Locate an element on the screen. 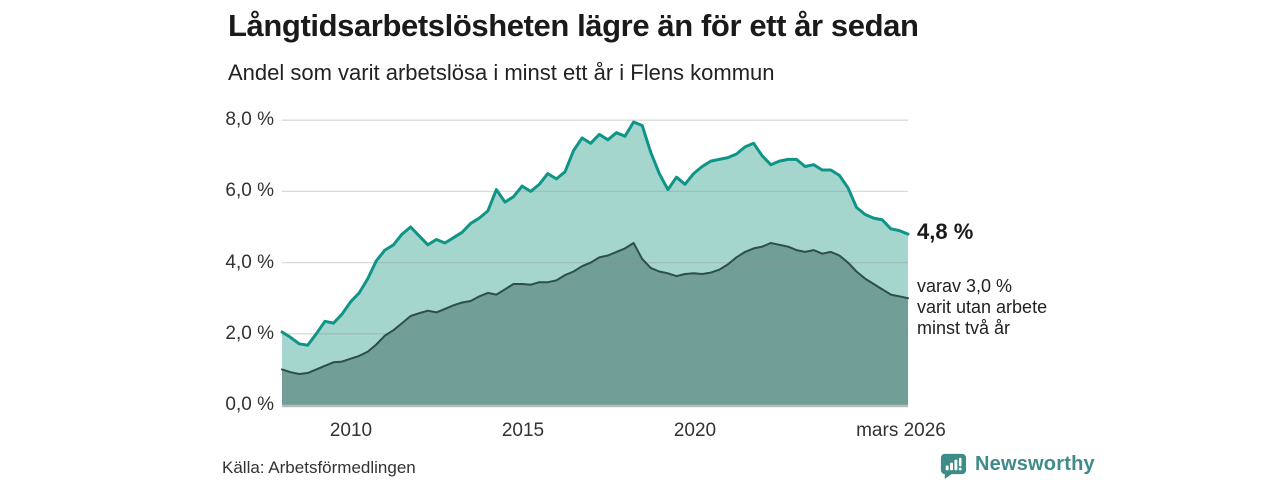  bar-large is located at coordinates (956, 464).